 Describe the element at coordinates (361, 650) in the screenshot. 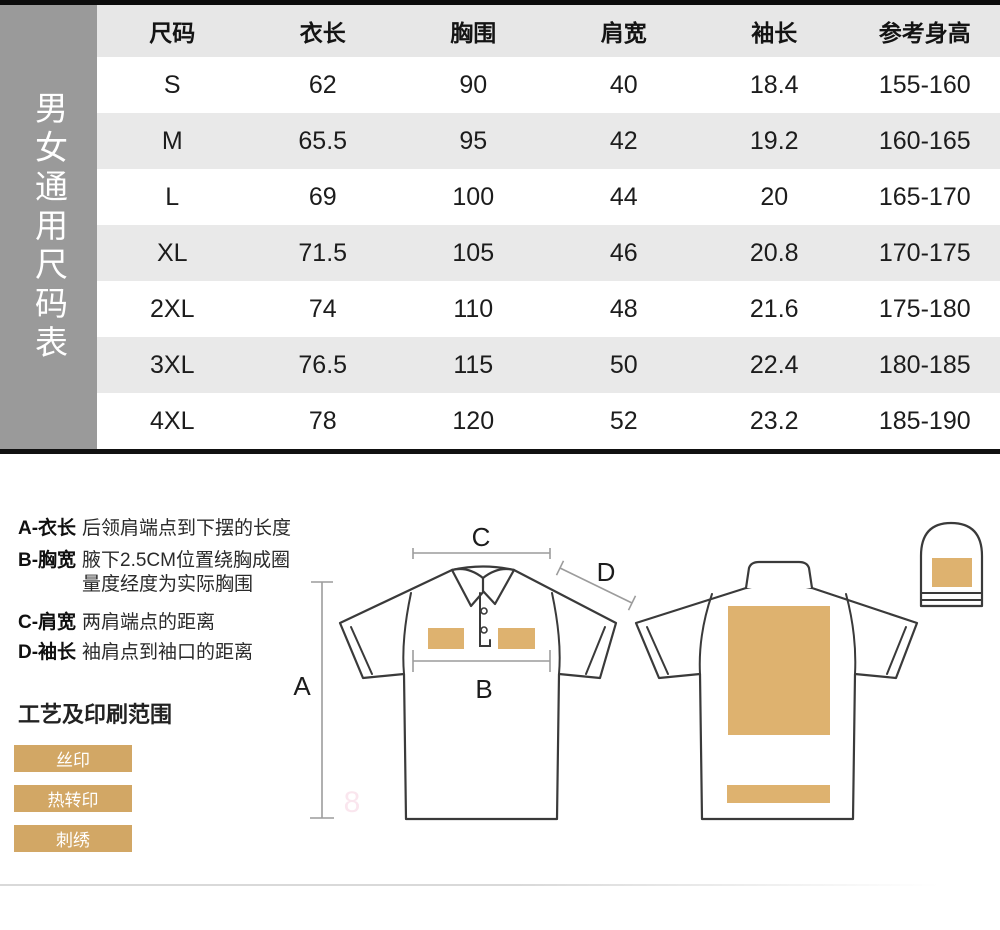

I see `front-left-cuff-line` at that location.